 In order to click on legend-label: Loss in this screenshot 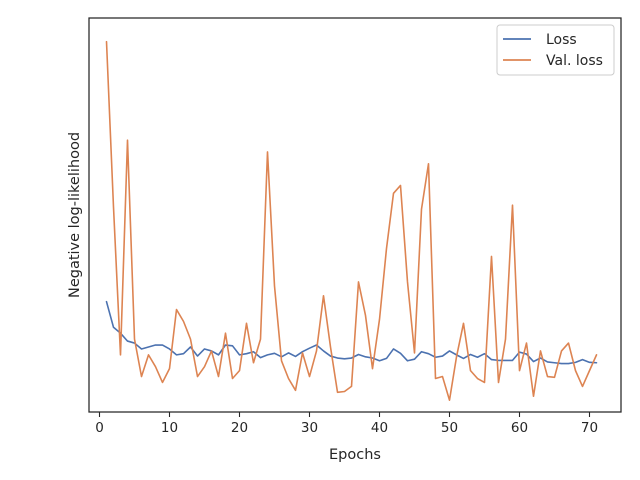, I will do `click(561, 40)`.